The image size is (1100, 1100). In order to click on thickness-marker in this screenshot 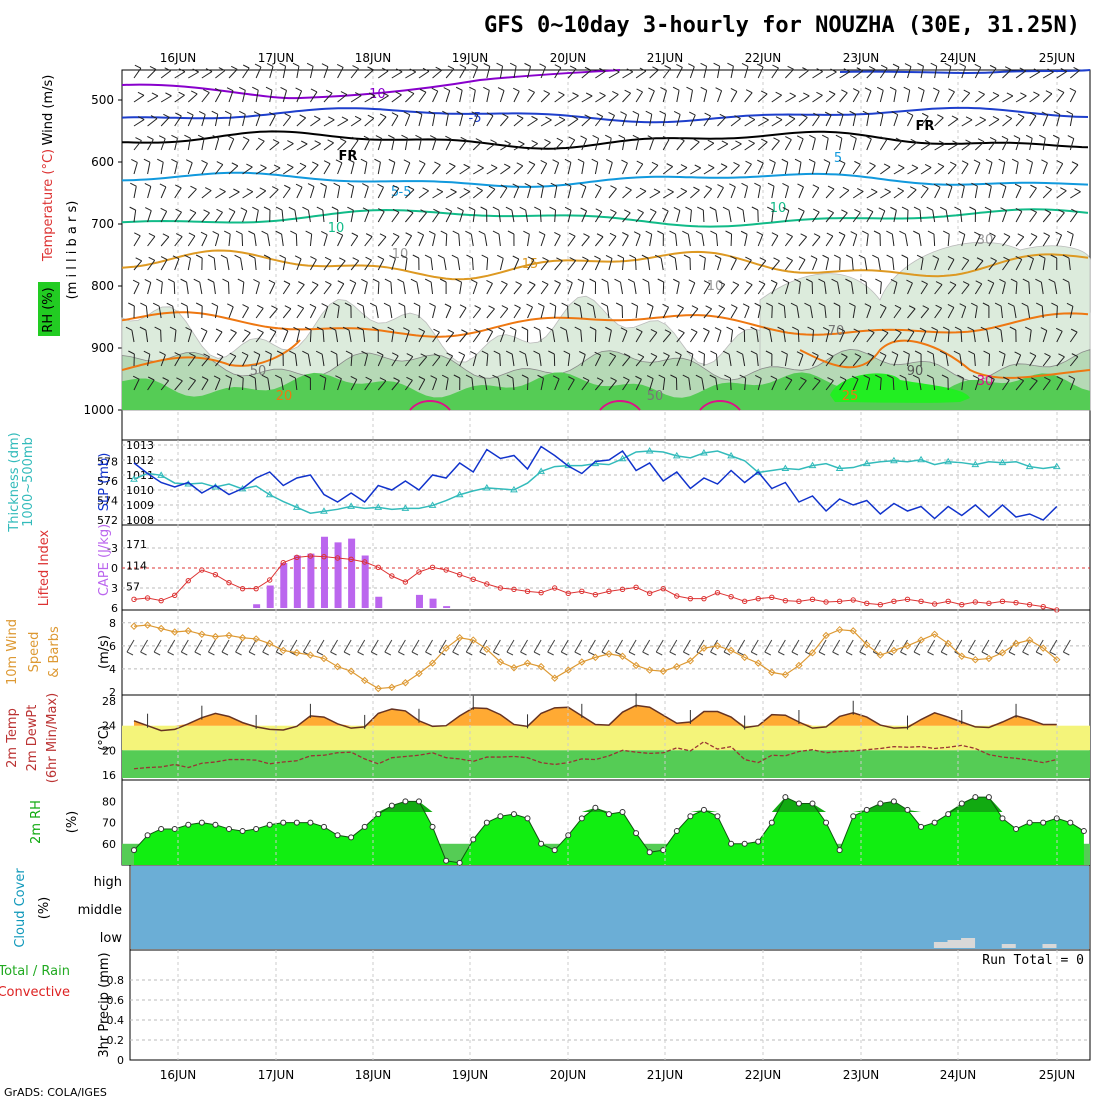, I will do `click(948, 461)`.